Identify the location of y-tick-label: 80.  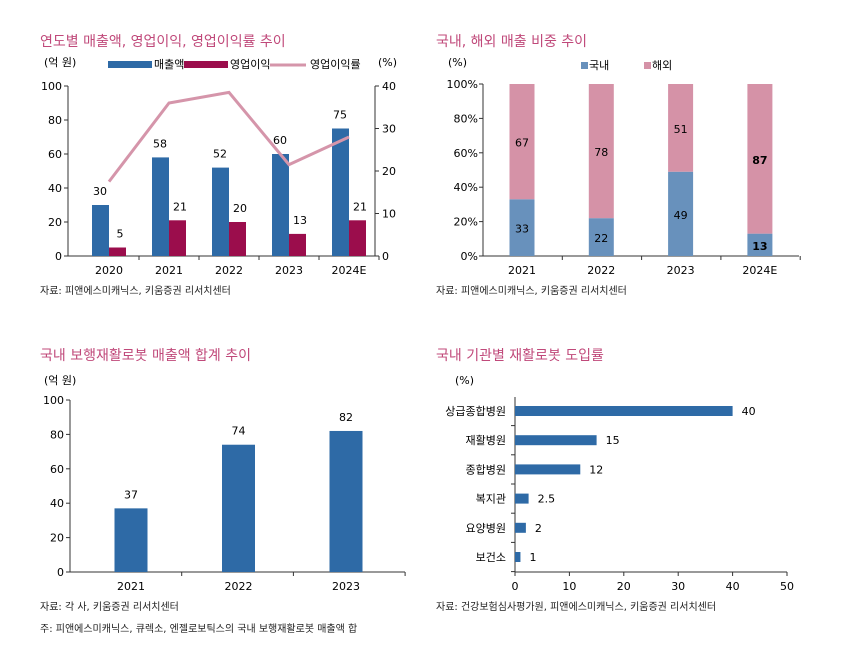
(55, 120).